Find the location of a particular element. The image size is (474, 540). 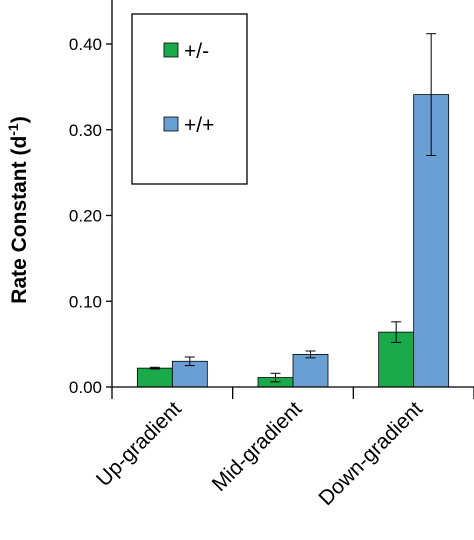

x-category-label: Up-gradient is located at coordinates (139, 444).